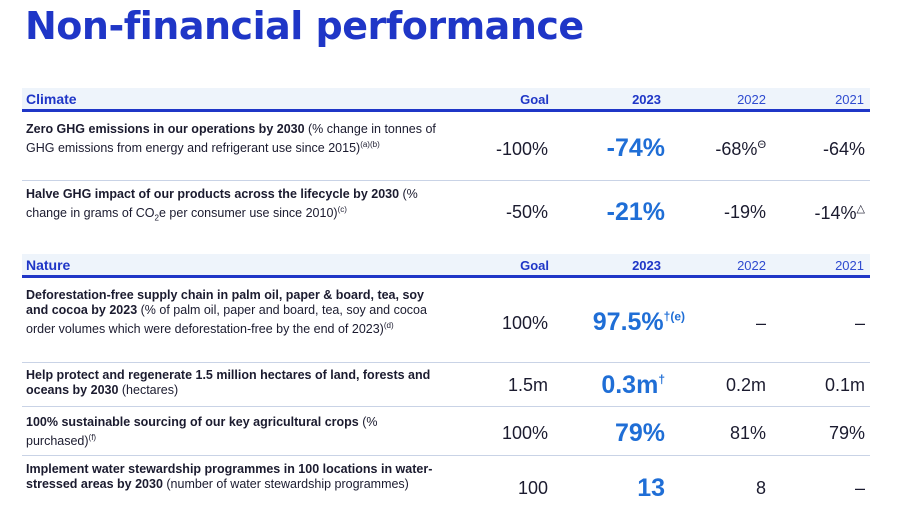  What do you see at coordinates (446, 100) in the screenshot?
I see `climate-header: Climate Goal 2023 2022 2021` at bounding box center [446, 100].